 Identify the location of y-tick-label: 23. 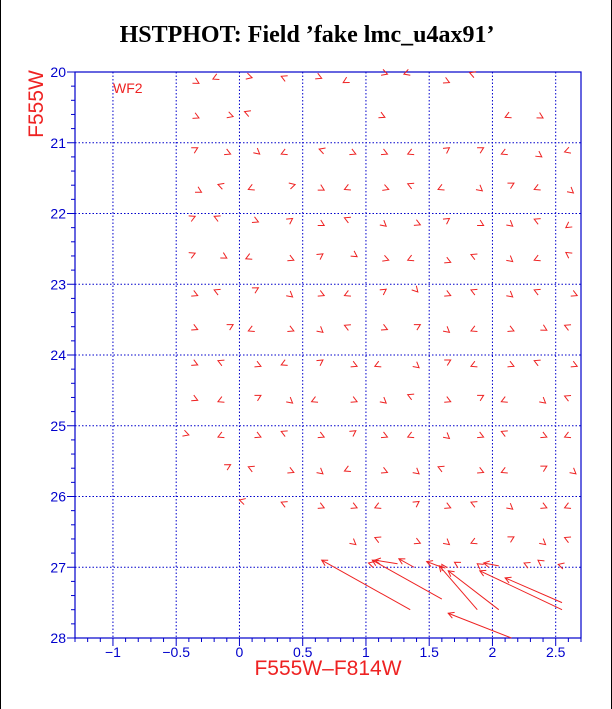
(58, 284).